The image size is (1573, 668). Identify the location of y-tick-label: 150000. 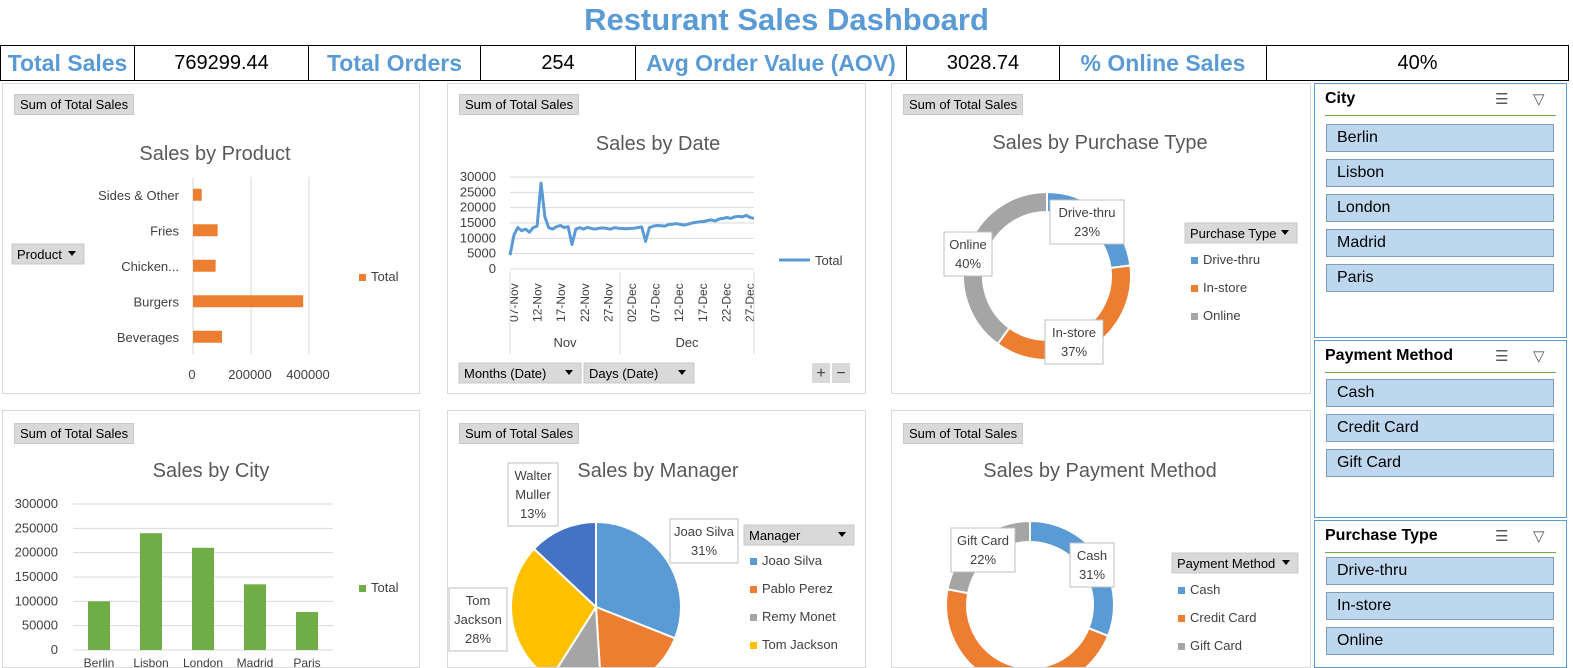
(36, 576).